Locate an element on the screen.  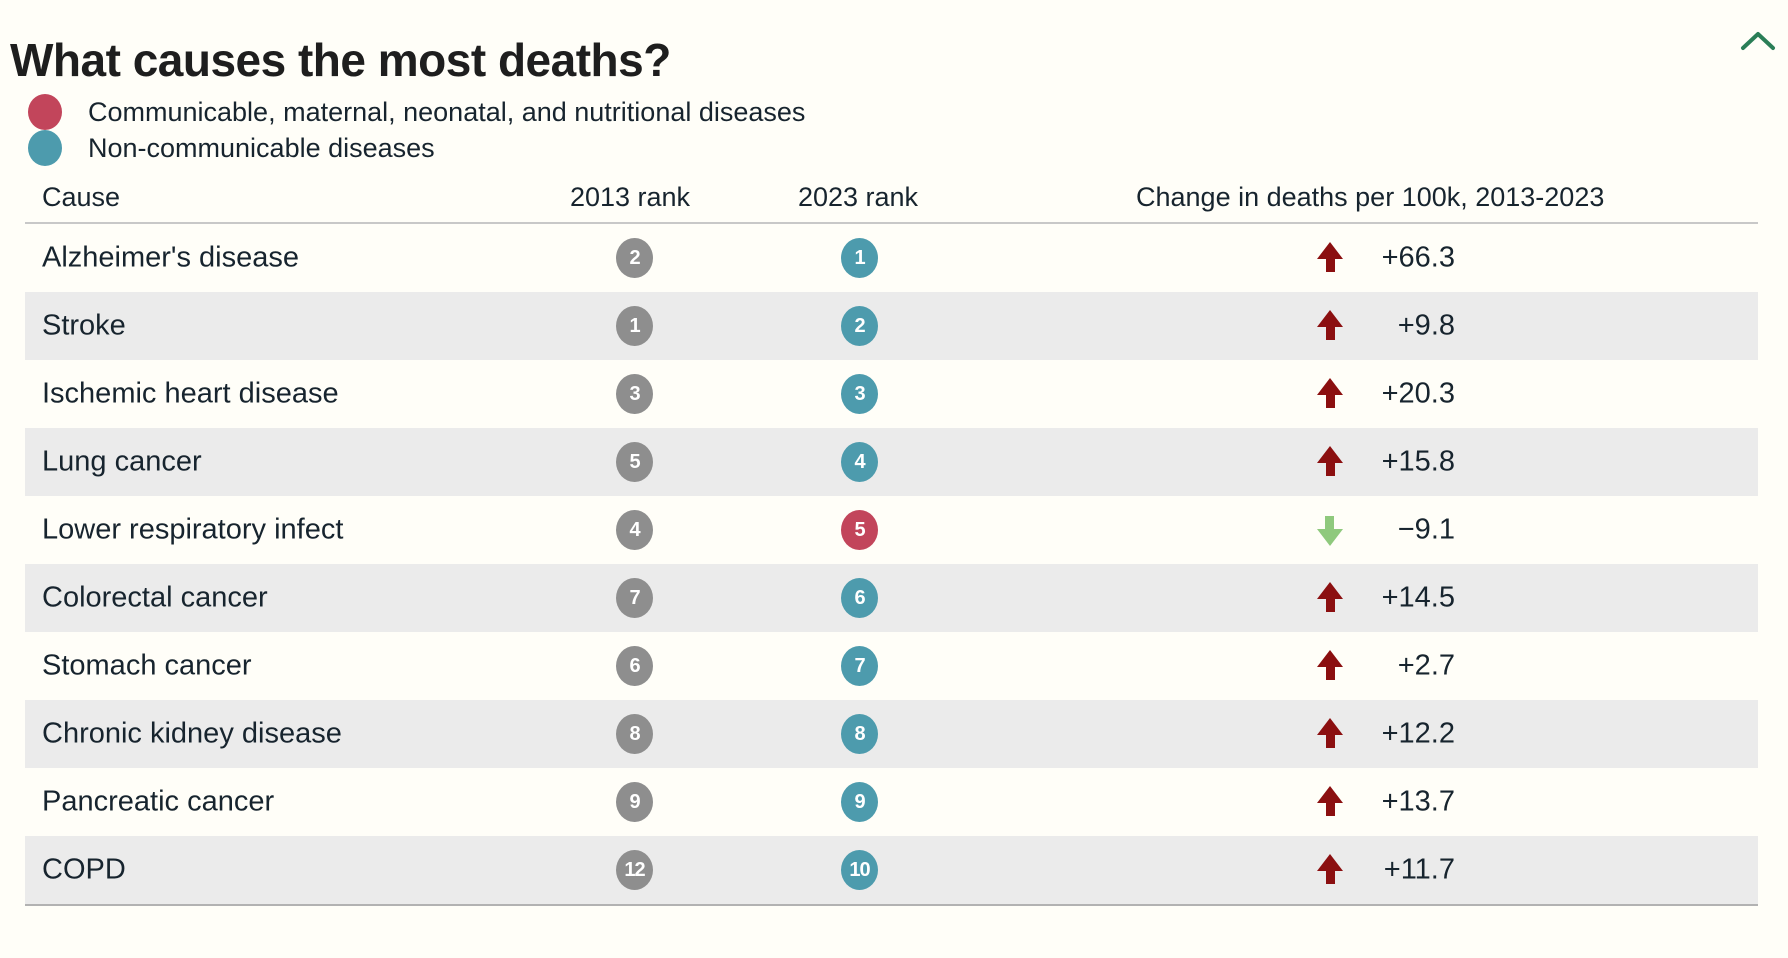
cause-label: Colorectal cancer is located at coordinates (155, 597).